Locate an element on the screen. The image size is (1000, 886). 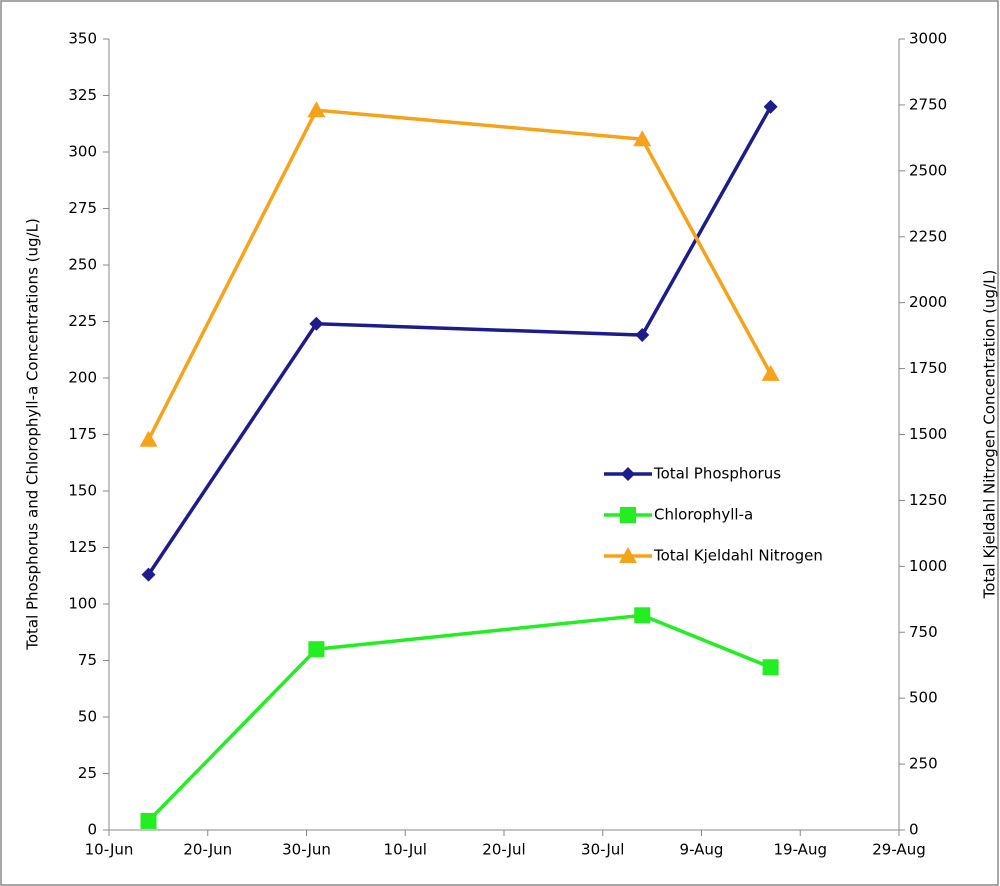
y2-tick-label: 2000 is located at coordinates (928, 302).